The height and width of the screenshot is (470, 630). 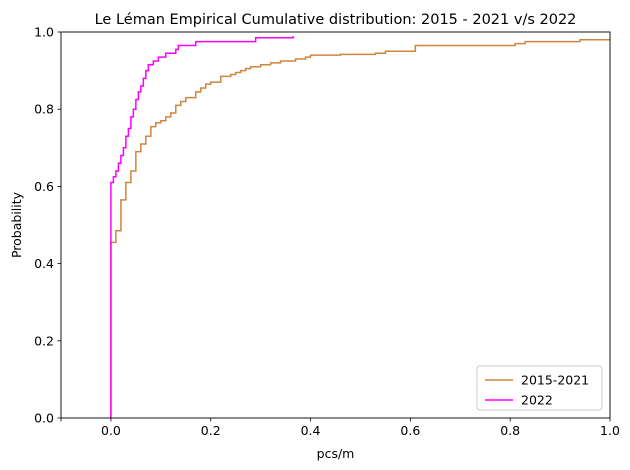 What do you see at coordinates (44, 263) in the screenshot?
I see `y-tick-label: 0.4` at bounding box center [44, 263].